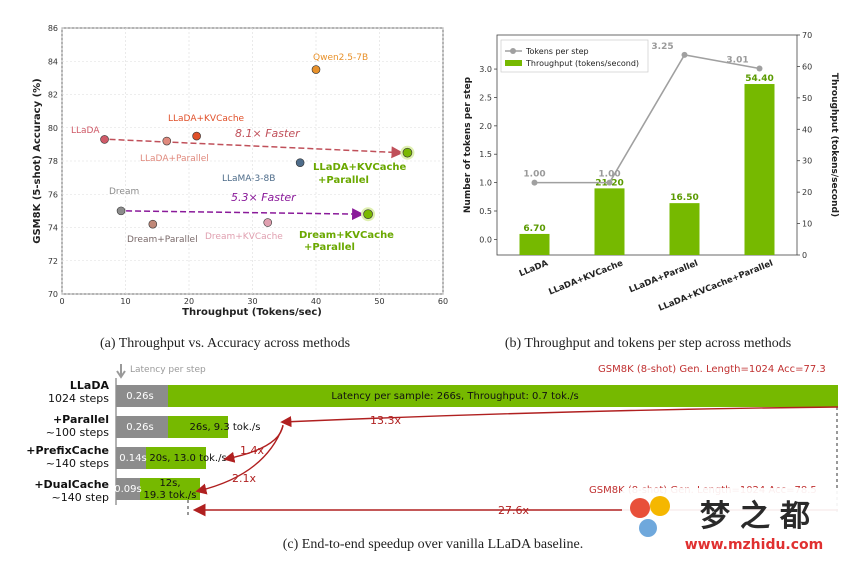  What do you see at coordinates (53, 194) in the screenshot?
I see `a-ytick: 76` at bounding box center [53, 194].